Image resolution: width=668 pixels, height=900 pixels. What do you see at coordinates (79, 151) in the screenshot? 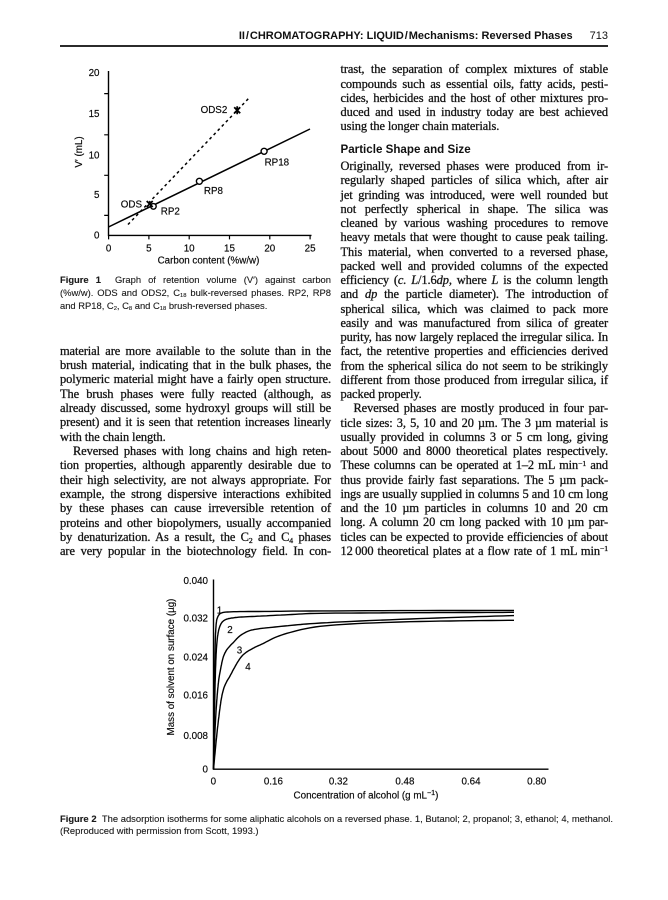
I see `svg-text: V′ (mL)` at bounding box center [79, 151].